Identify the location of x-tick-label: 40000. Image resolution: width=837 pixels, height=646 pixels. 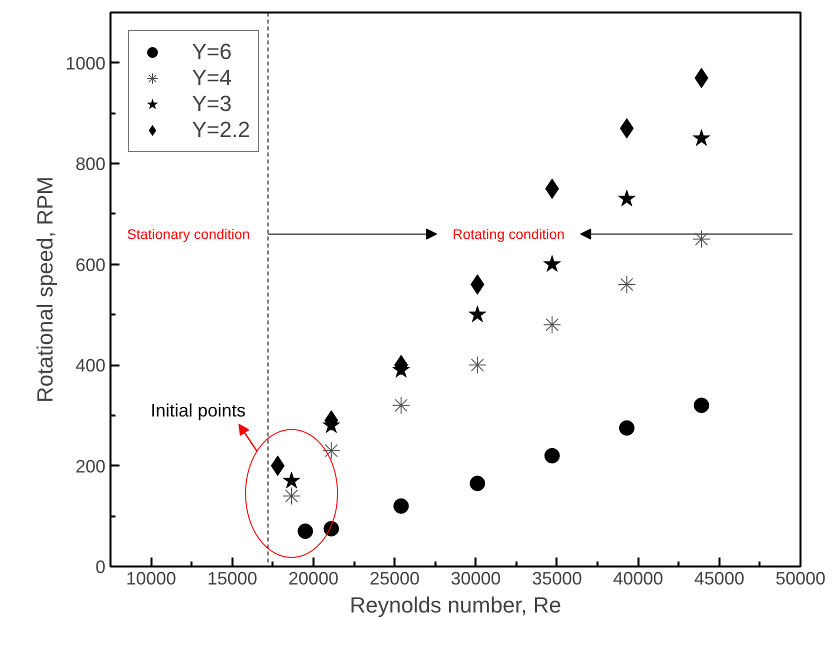
(638, 578).